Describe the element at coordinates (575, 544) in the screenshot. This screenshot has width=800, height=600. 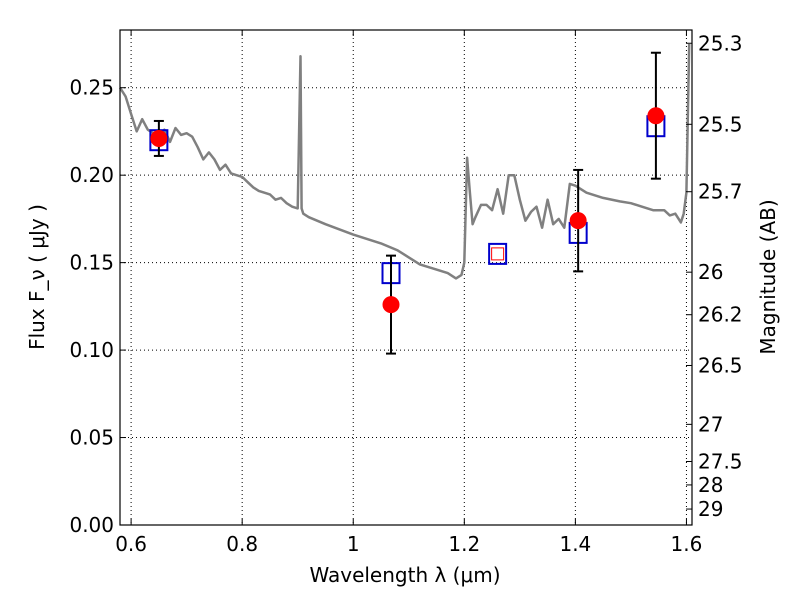
I see `x-tick-label: 1.4` at that location.